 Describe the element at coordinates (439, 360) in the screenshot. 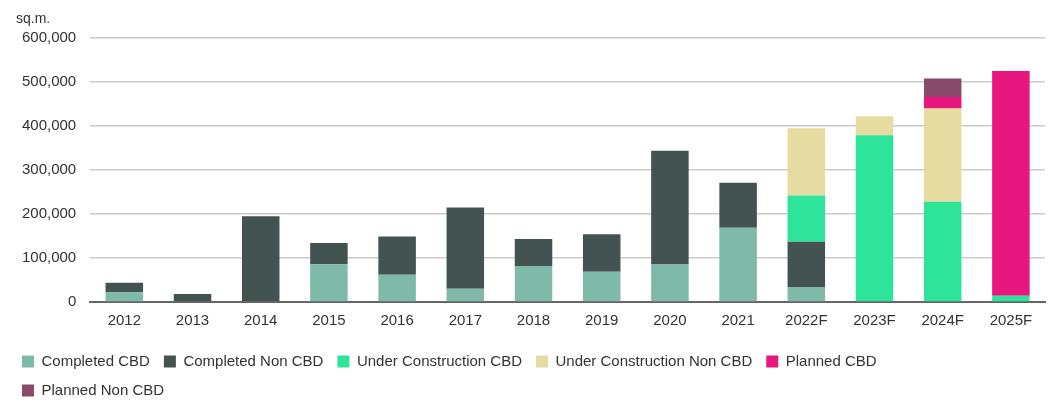

I see `legend-label: Under Construction CBD` at that location.